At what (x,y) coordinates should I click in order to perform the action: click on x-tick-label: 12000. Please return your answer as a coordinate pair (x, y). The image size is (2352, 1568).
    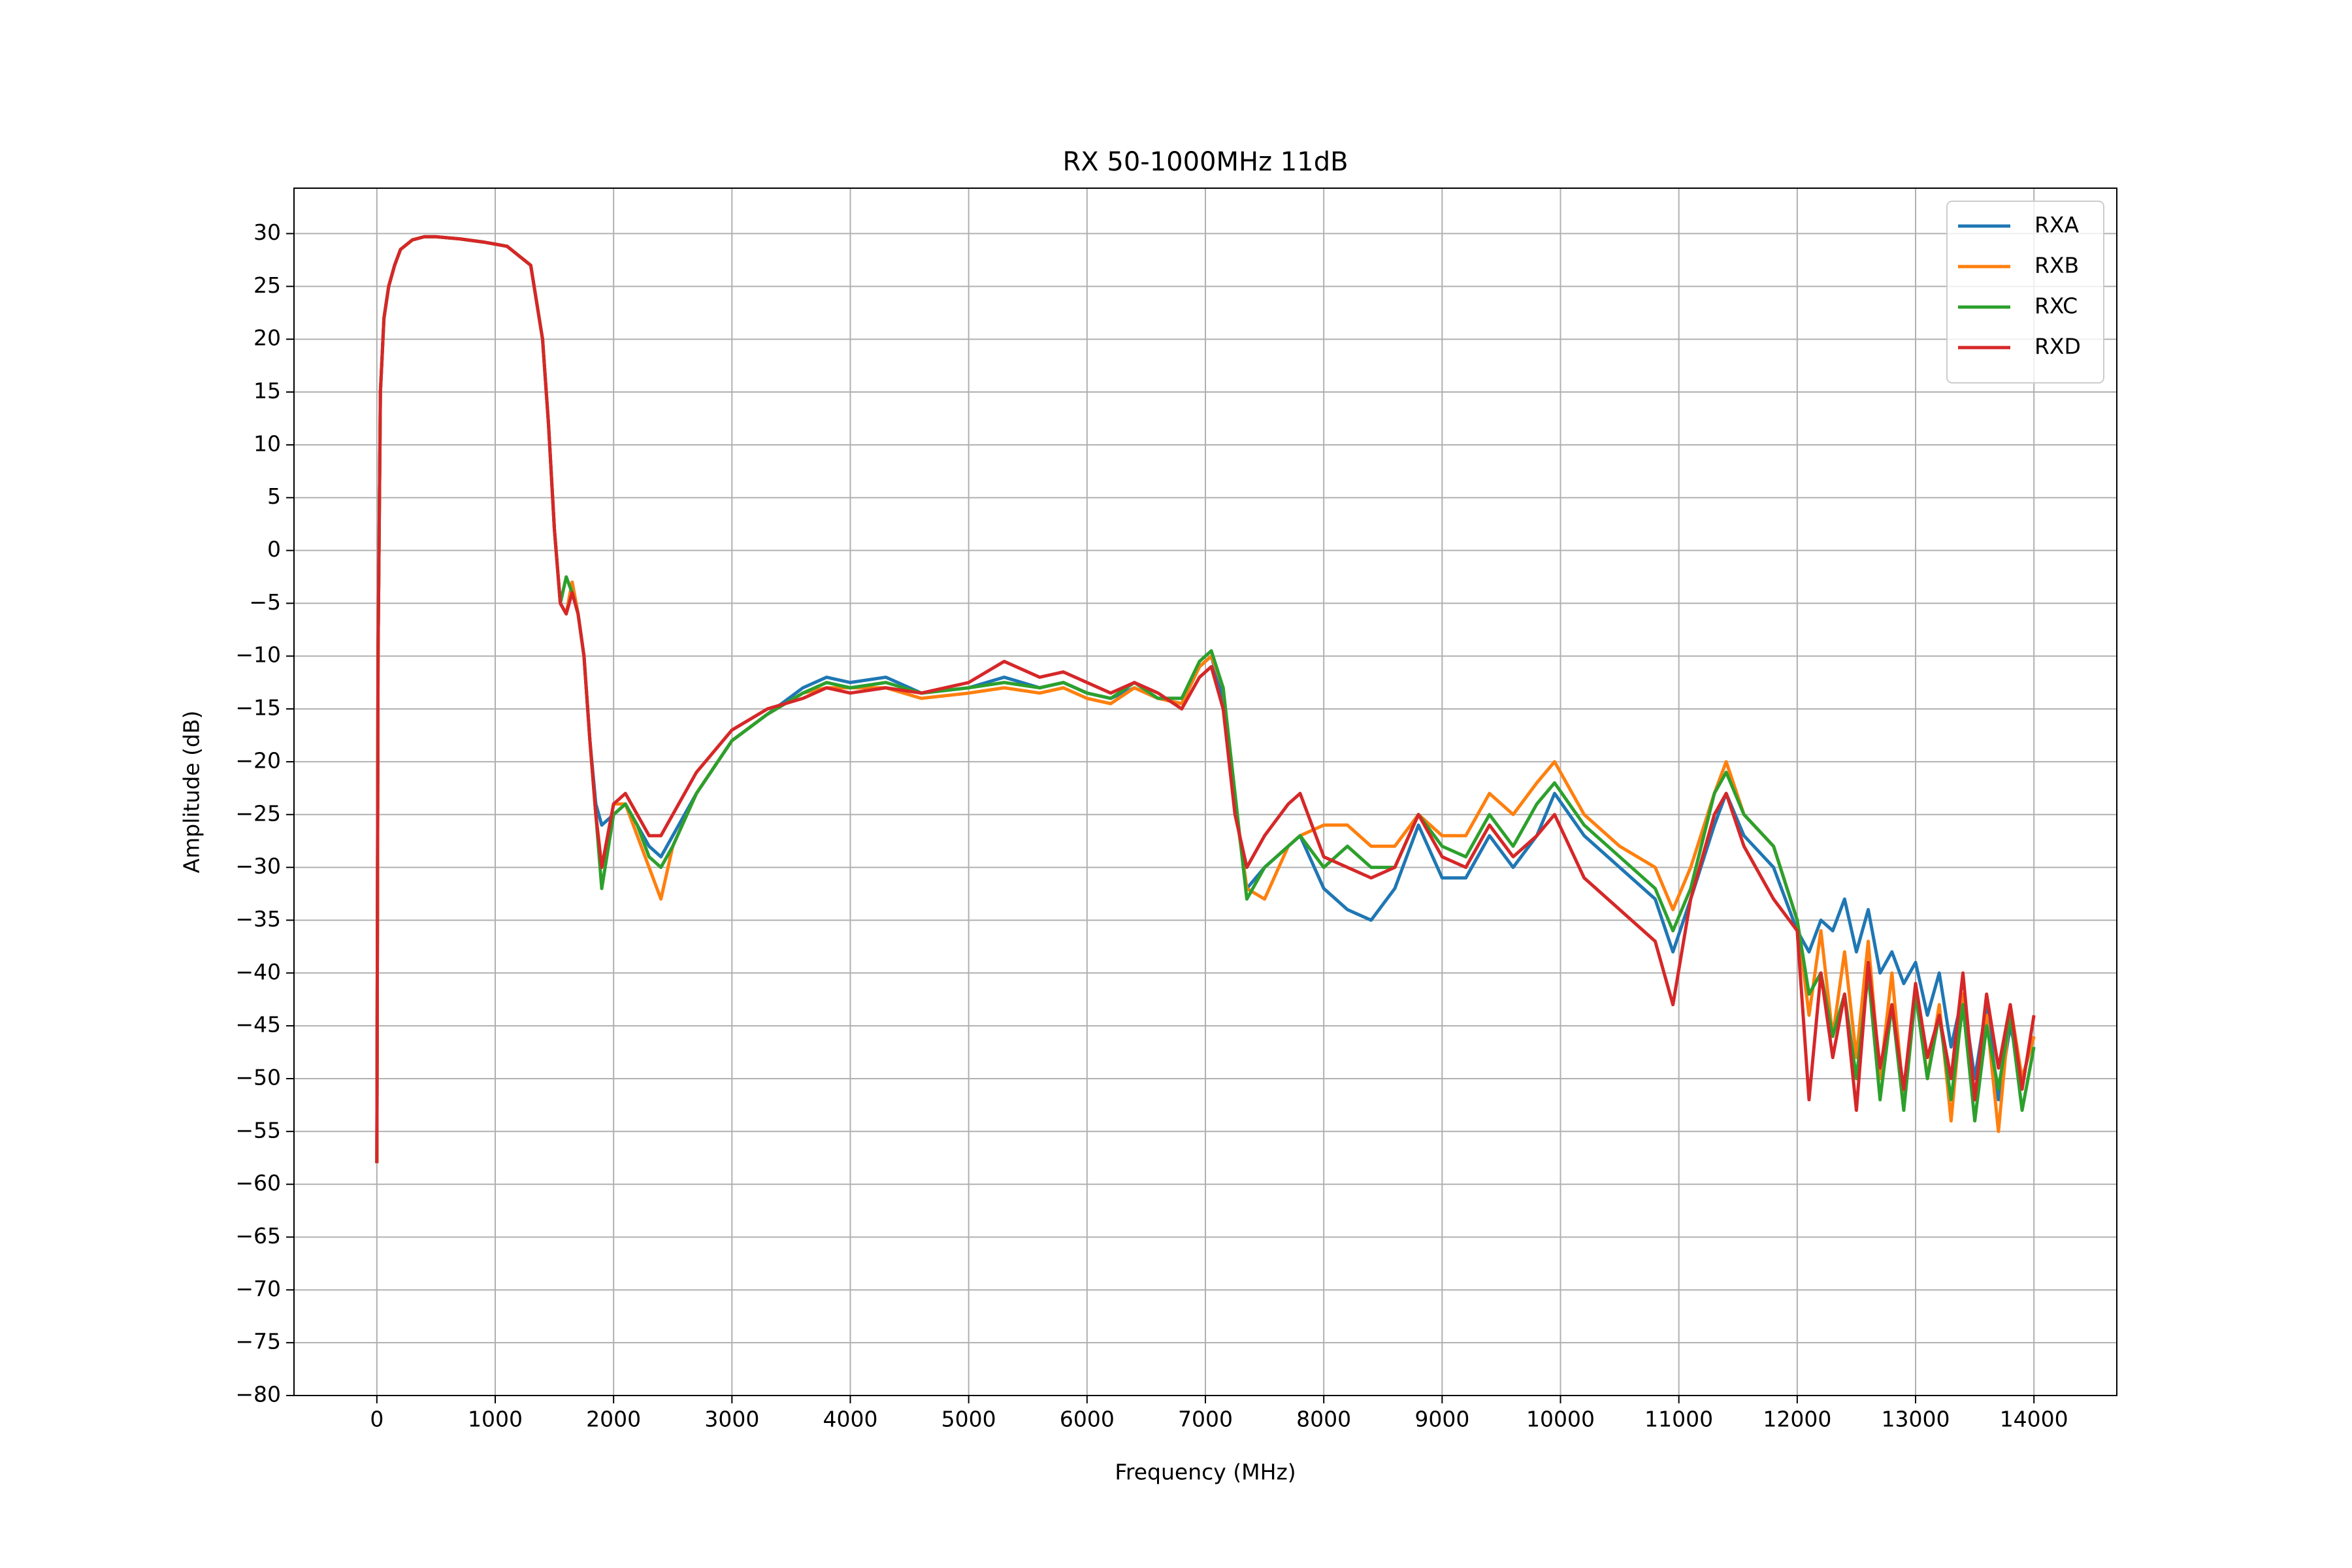
    Looking at the image, I should click on (1797, 1419).